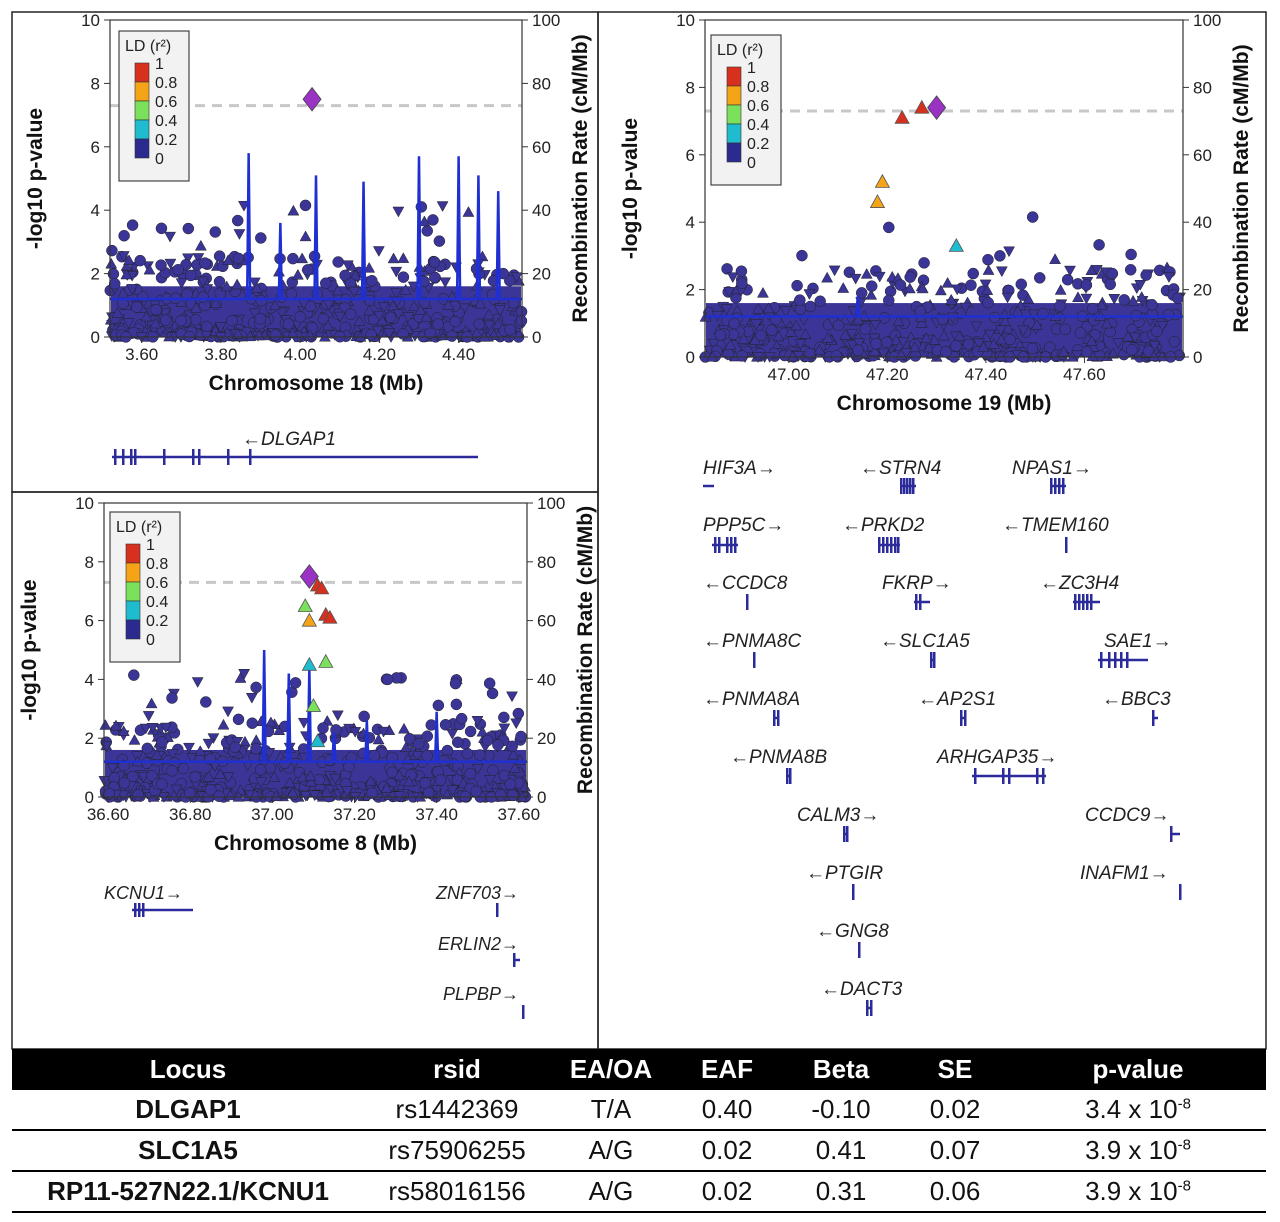 This screenshot has height=1222, width=1280. What do you see at coordinates (1207, 20) in the screenshot?
I see `y2-tick-label: 100` at bounding box center [1207, 20].